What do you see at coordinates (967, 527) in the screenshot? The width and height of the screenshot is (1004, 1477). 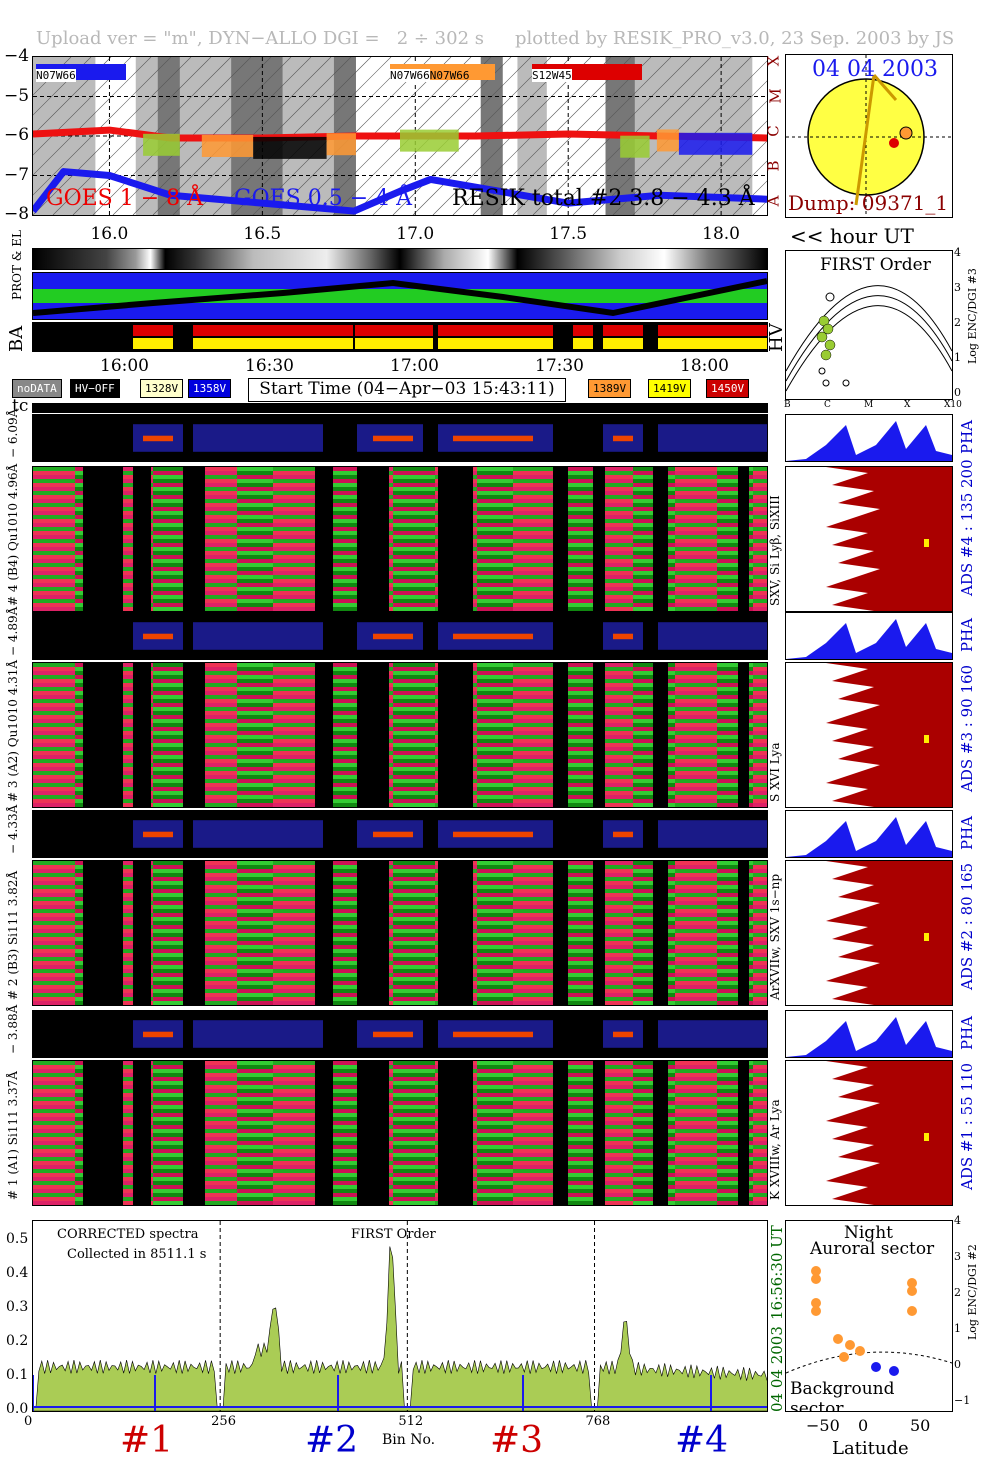 I see `ads-label: ADS #4 : 135 200` at bounding box center [967, 527].